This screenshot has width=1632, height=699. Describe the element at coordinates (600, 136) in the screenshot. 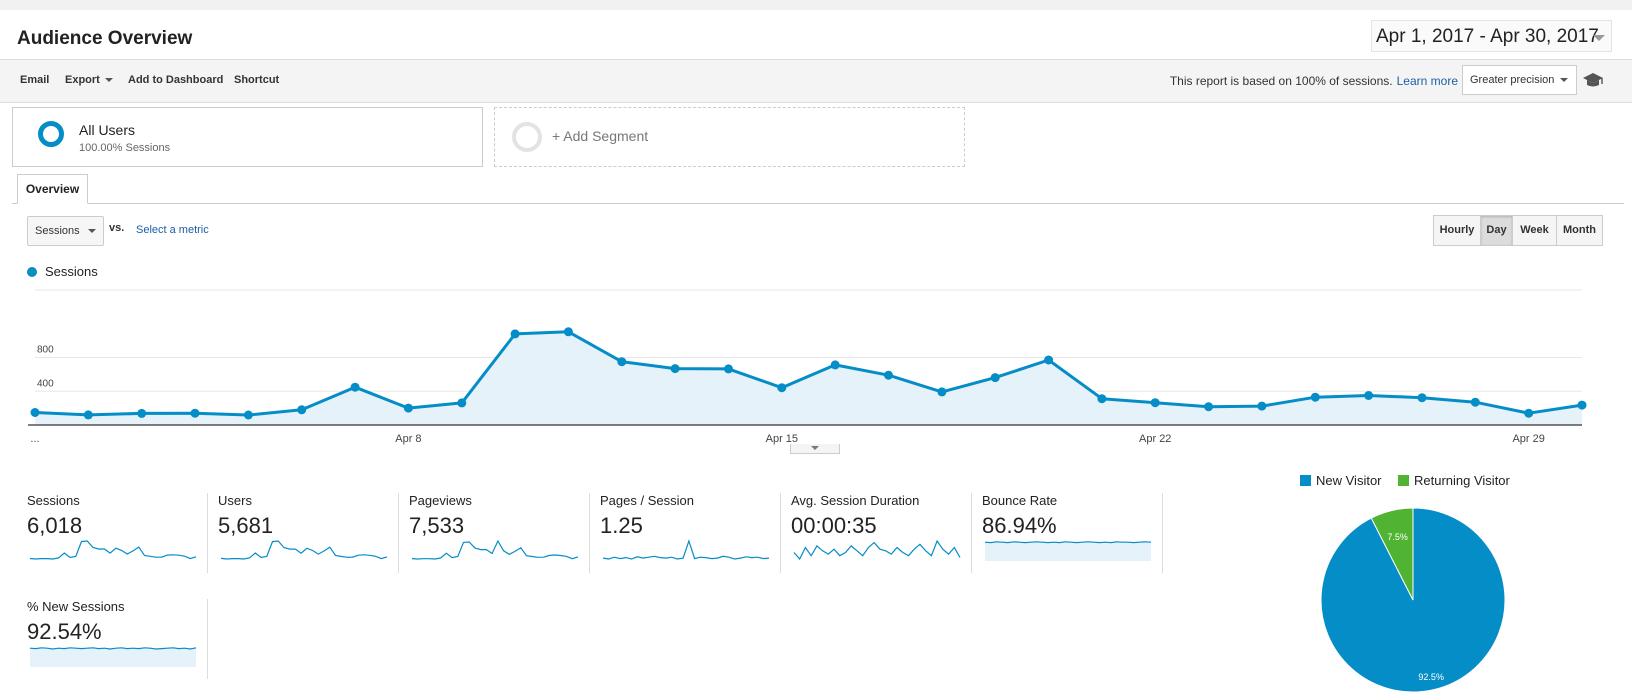

I see `add-segment-label: + Add Segment` at that location.